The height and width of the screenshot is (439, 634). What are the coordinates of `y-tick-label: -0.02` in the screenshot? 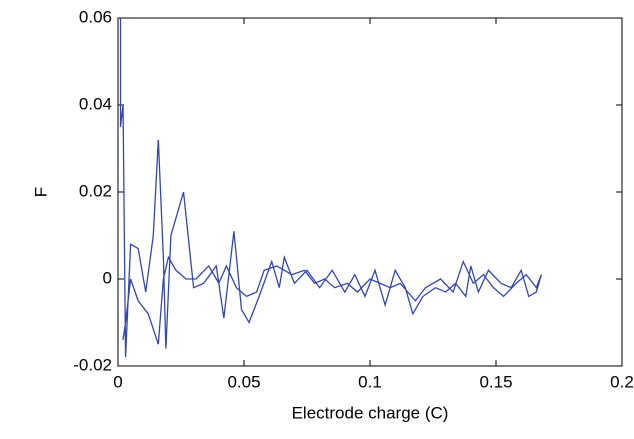 It's located at (92, 364).